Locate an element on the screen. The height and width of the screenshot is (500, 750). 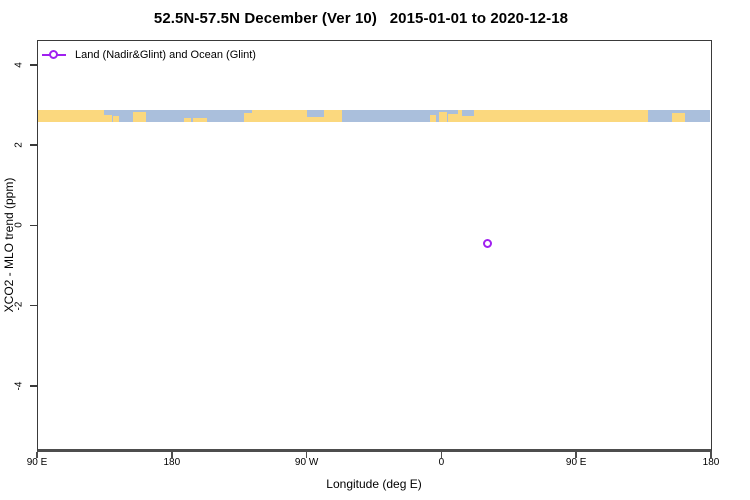
x-axis-label: Longitude (deg E) is located at coordinates (374, 484).